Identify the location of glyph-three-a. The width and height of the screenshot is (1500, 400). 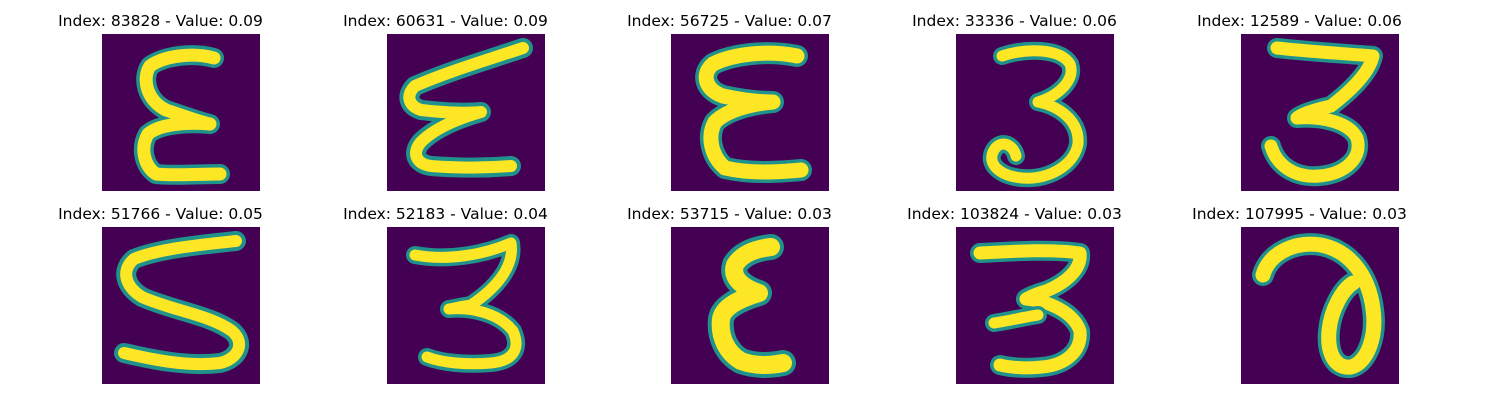
(1035, 114).